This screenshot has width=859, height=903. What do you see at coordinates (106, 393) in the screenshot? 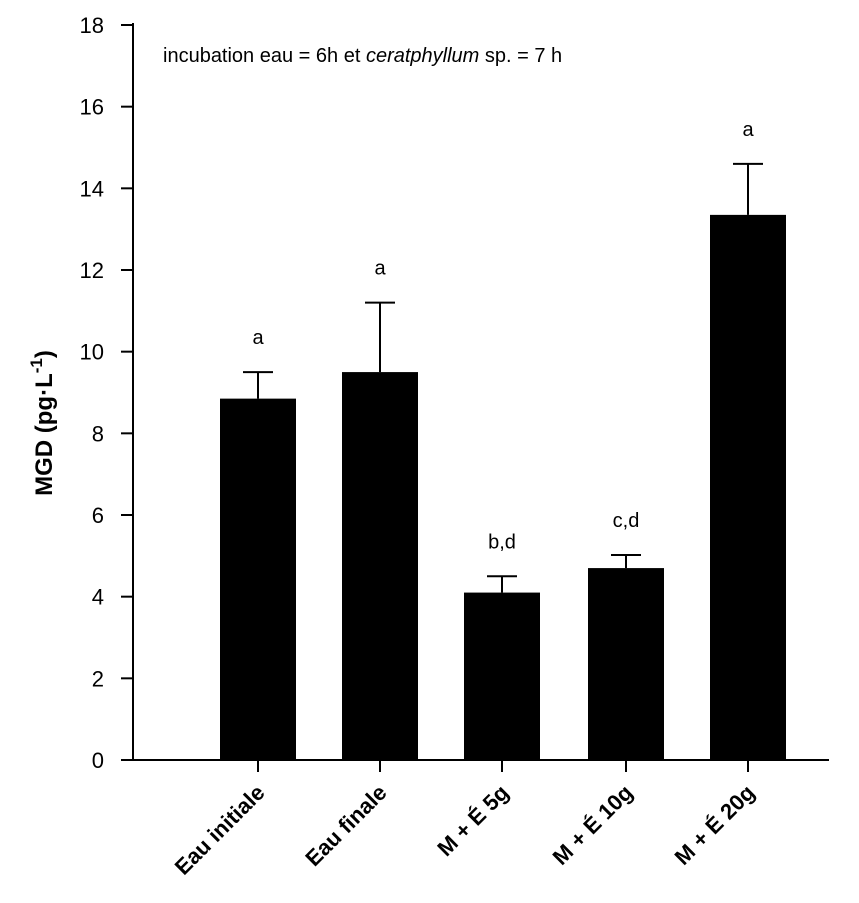
I see `y-axis-ticks: 0 2 4 6 8 10 12 14 16 18` at bounding box center [106, 393].